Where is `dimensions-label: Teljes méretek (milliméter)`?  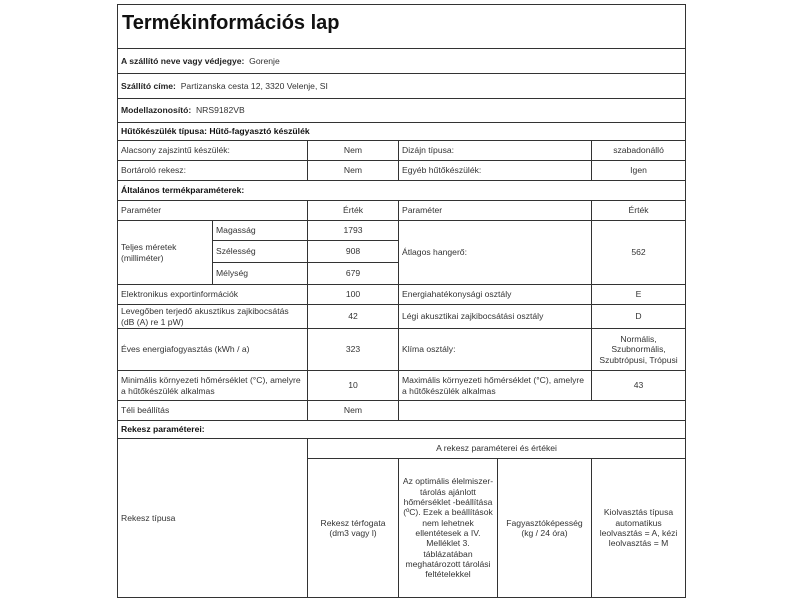
dimensions-label: Teljes méretek (milliméter) is located at coordinates (165, 252).